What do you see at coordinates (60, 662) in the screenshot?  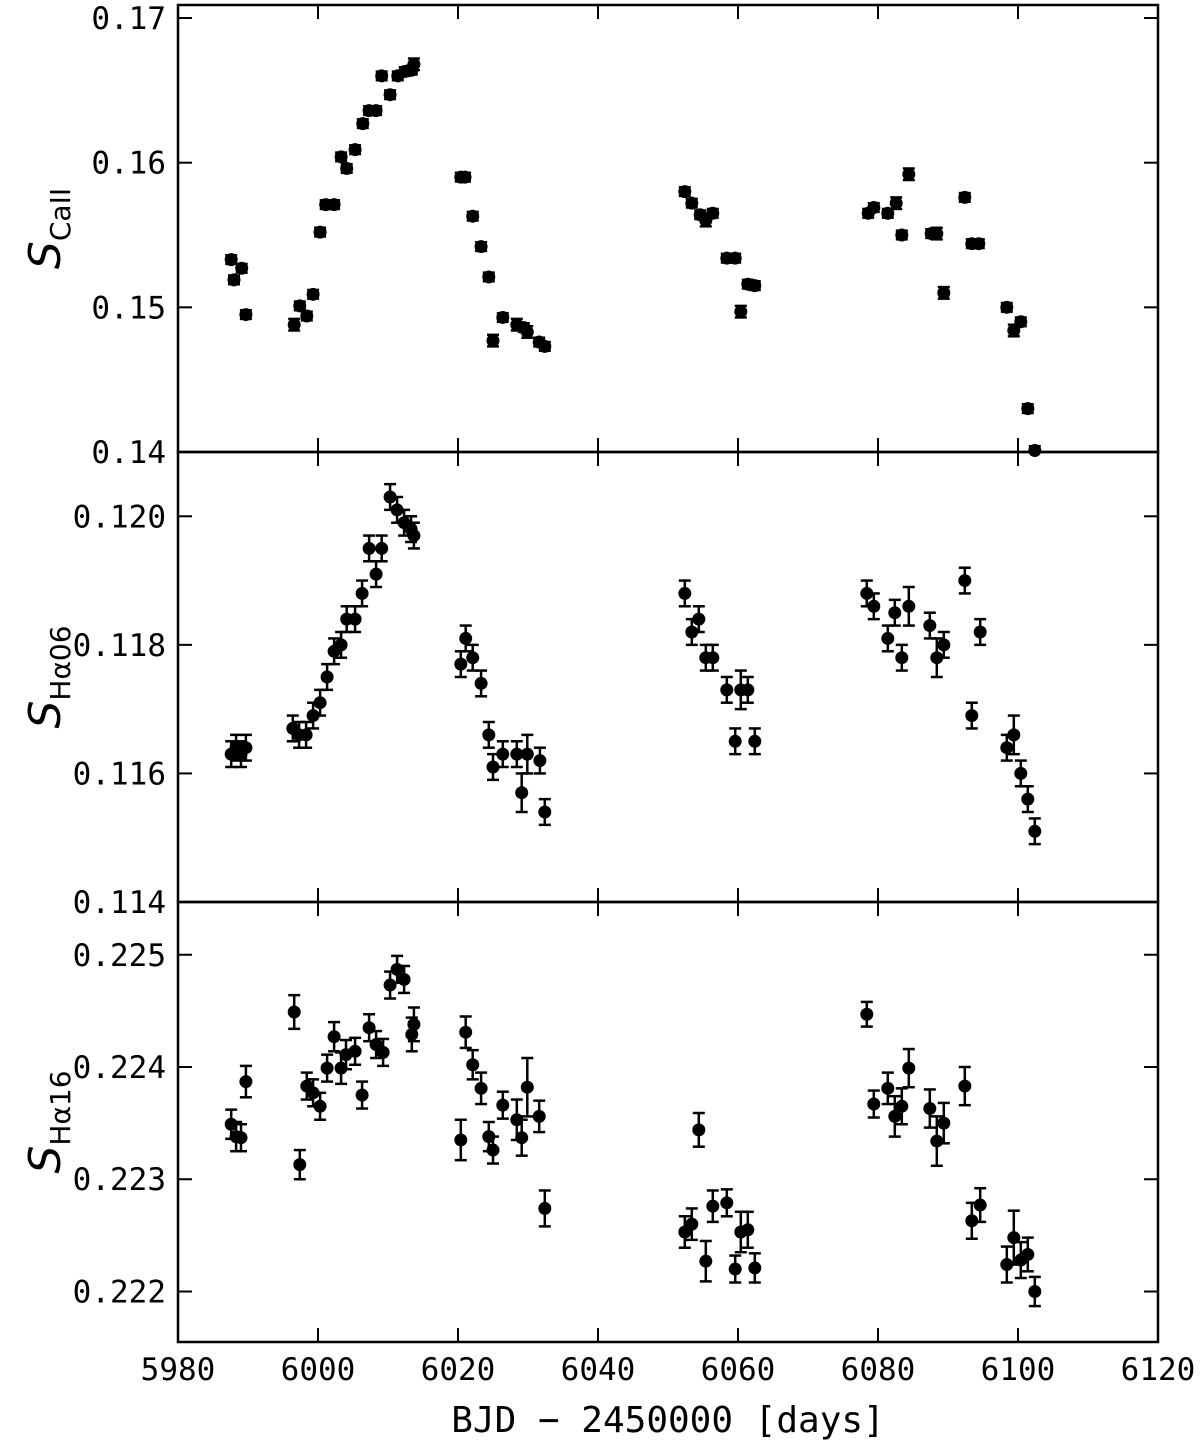 I see `y-label-sub: Hα06` at bounding box center [60, 662].